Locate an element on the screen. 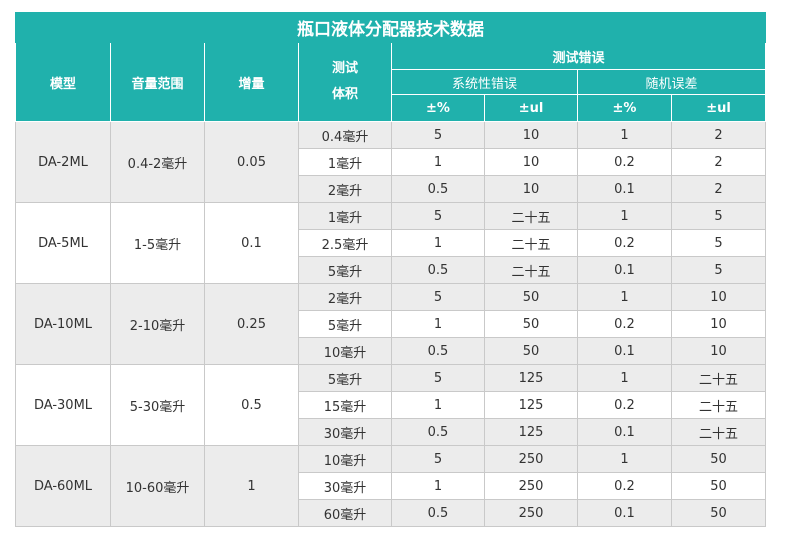 Image resolution: width=791 pixels, height=539 pixels. header-model: 模型 is located at coordinates (63, 82).